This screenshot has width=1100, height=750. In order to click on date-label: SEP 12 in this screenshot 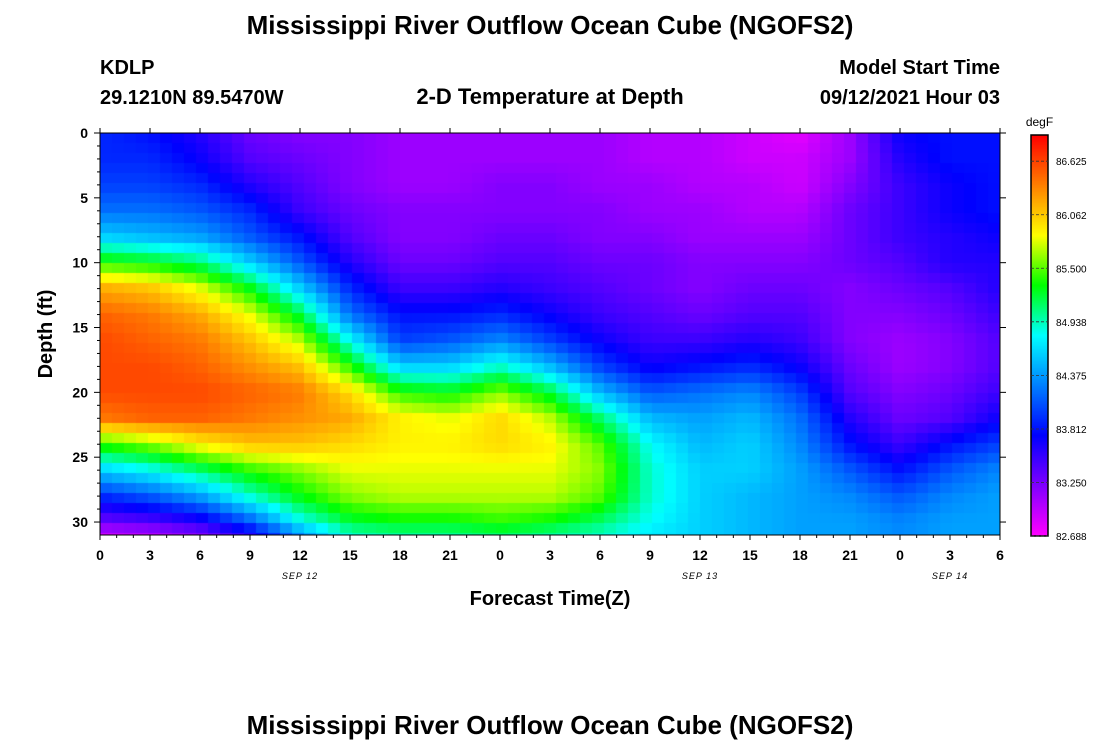, I will do `click(300, 576)`.